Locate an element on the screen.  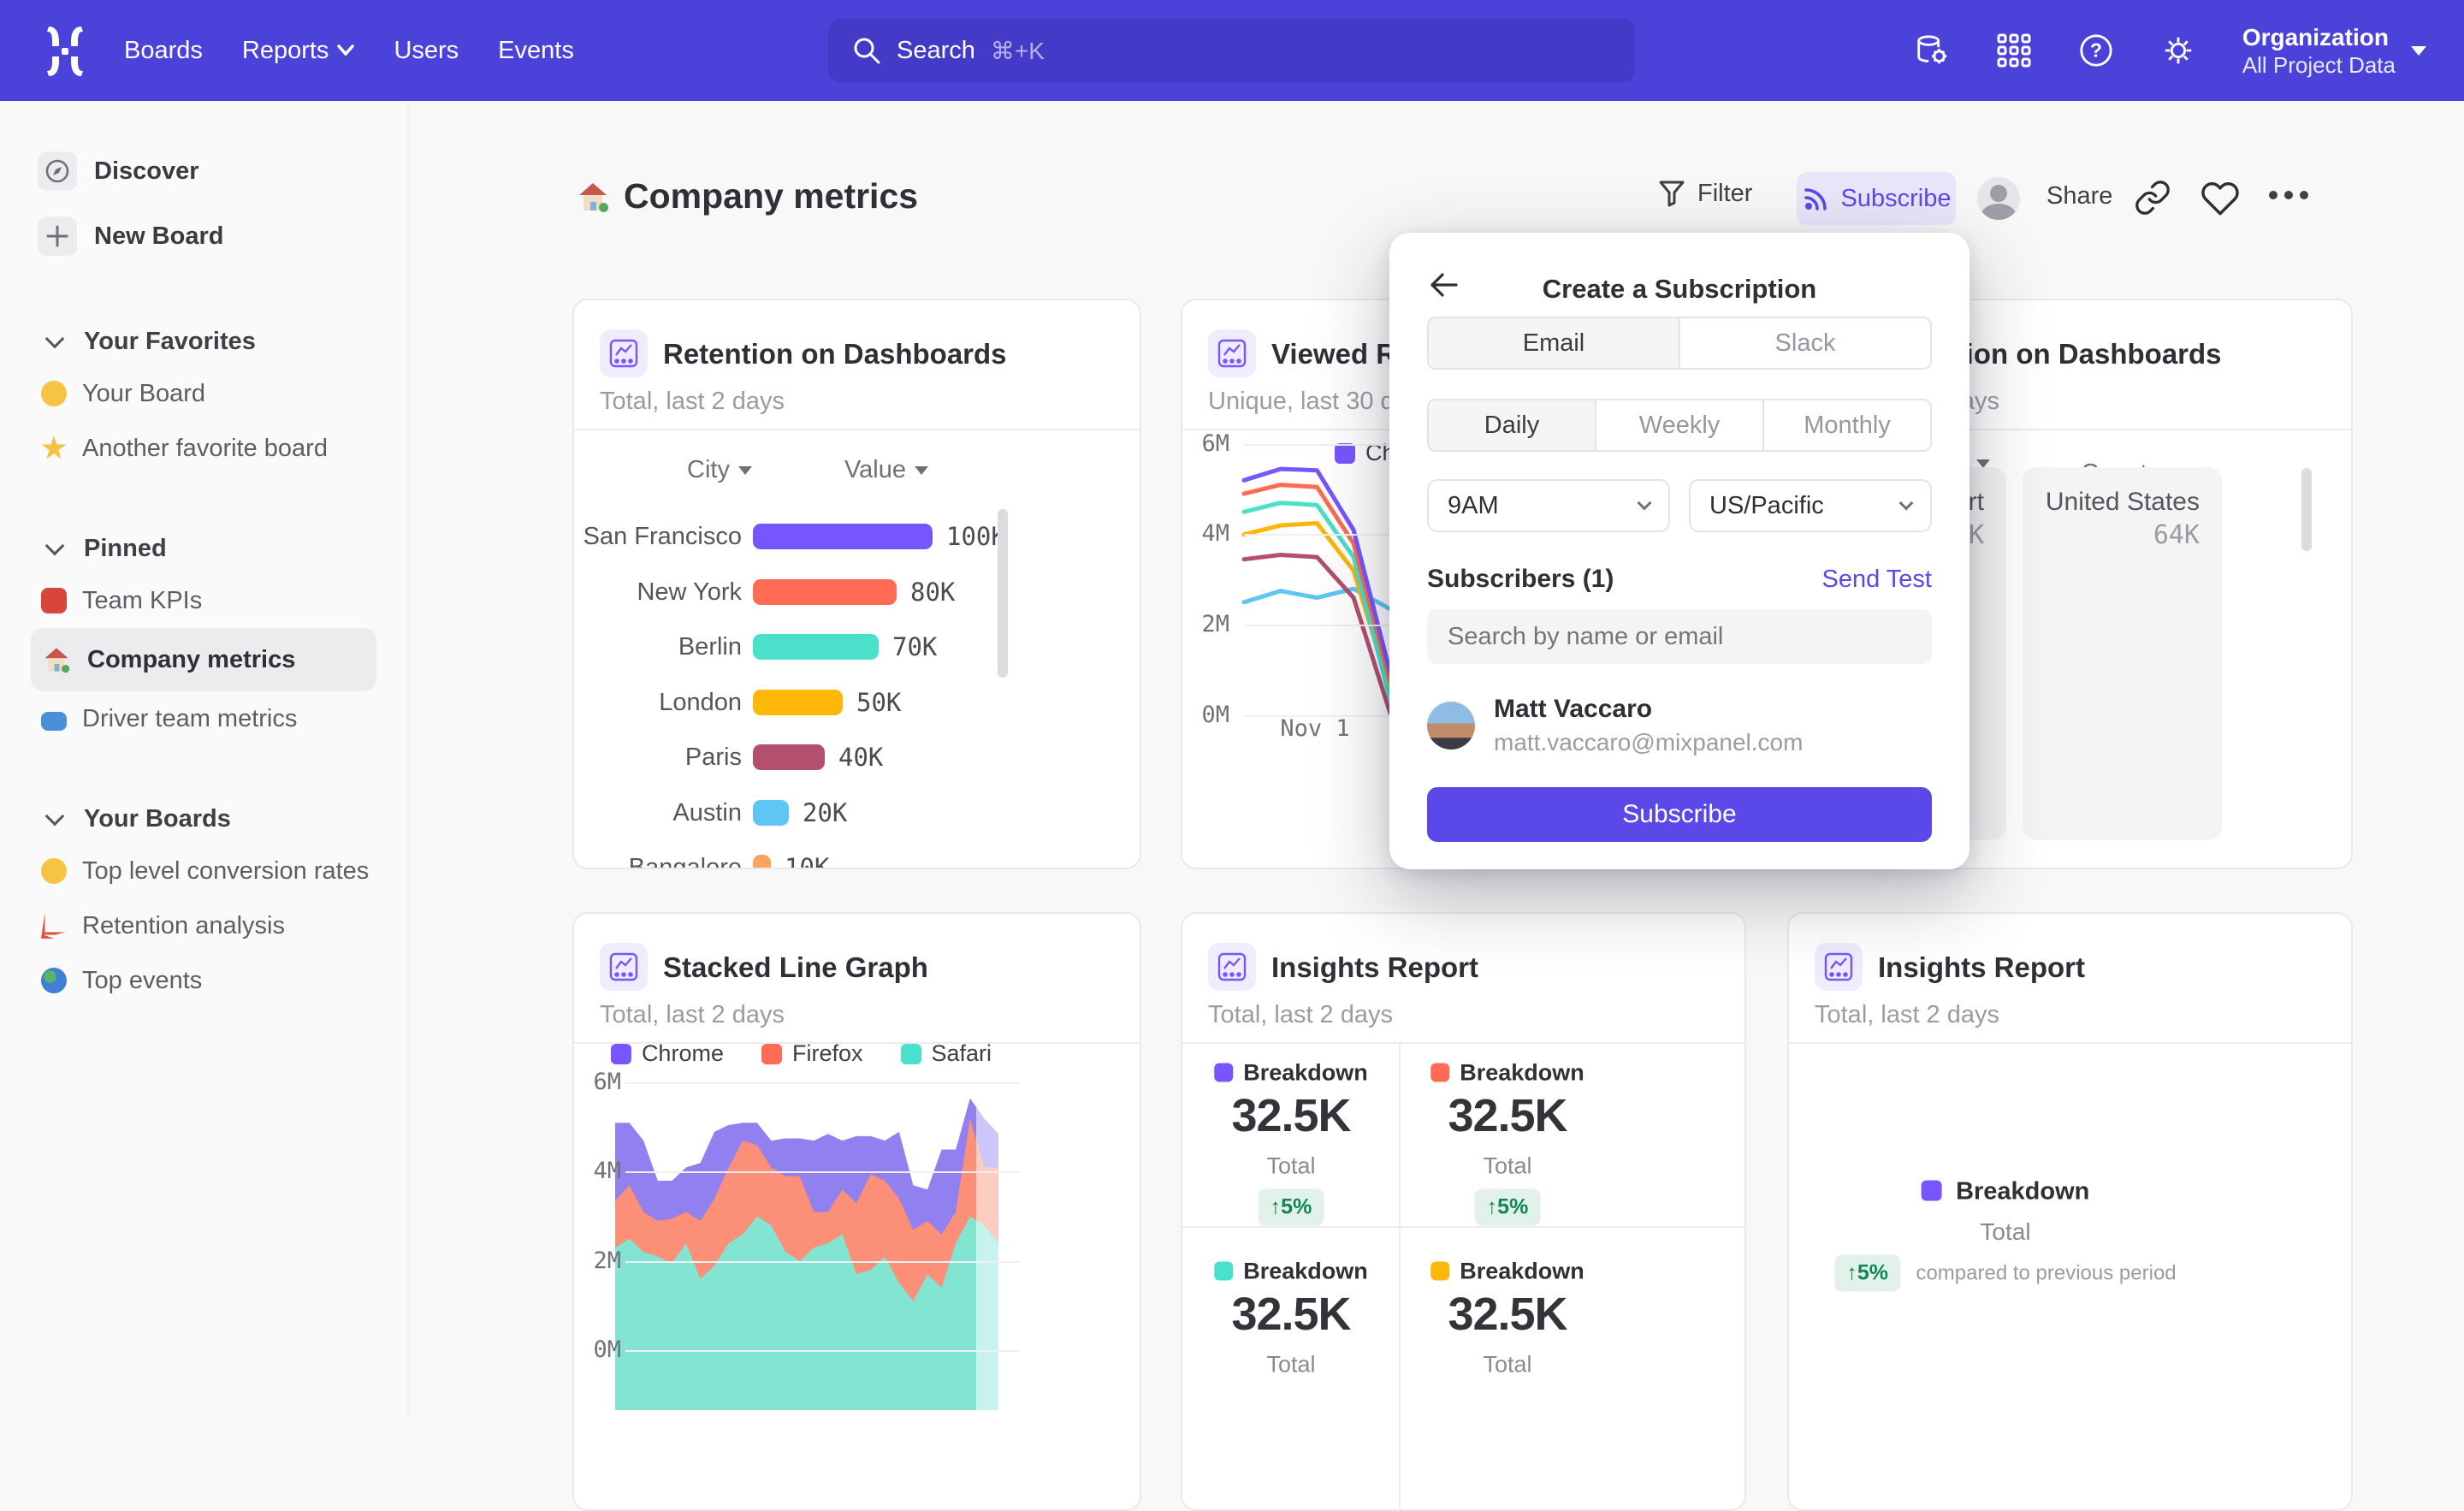
search-input: Search ⌘+K is located at coordinates (1231, 50).